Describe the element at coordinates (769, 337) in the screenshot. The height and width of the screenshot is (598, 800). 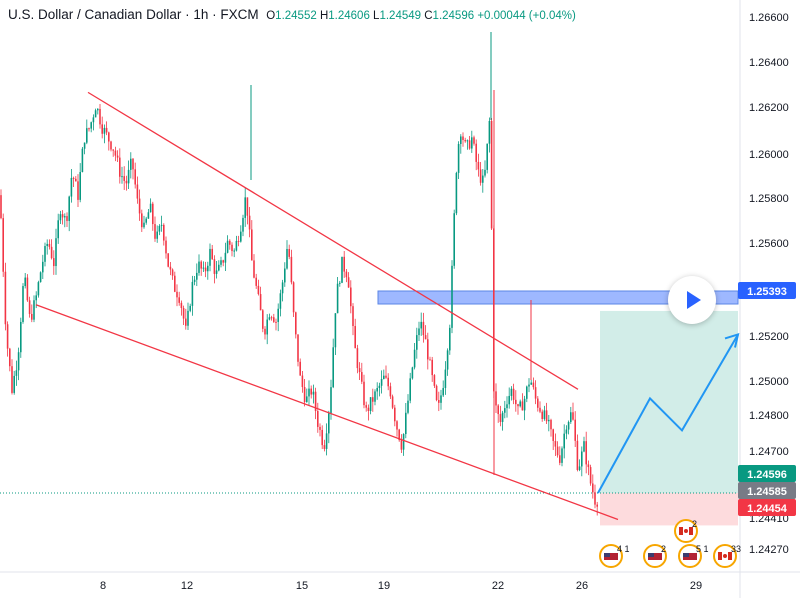
I see `y-tick-label: 1.25200` at that location.